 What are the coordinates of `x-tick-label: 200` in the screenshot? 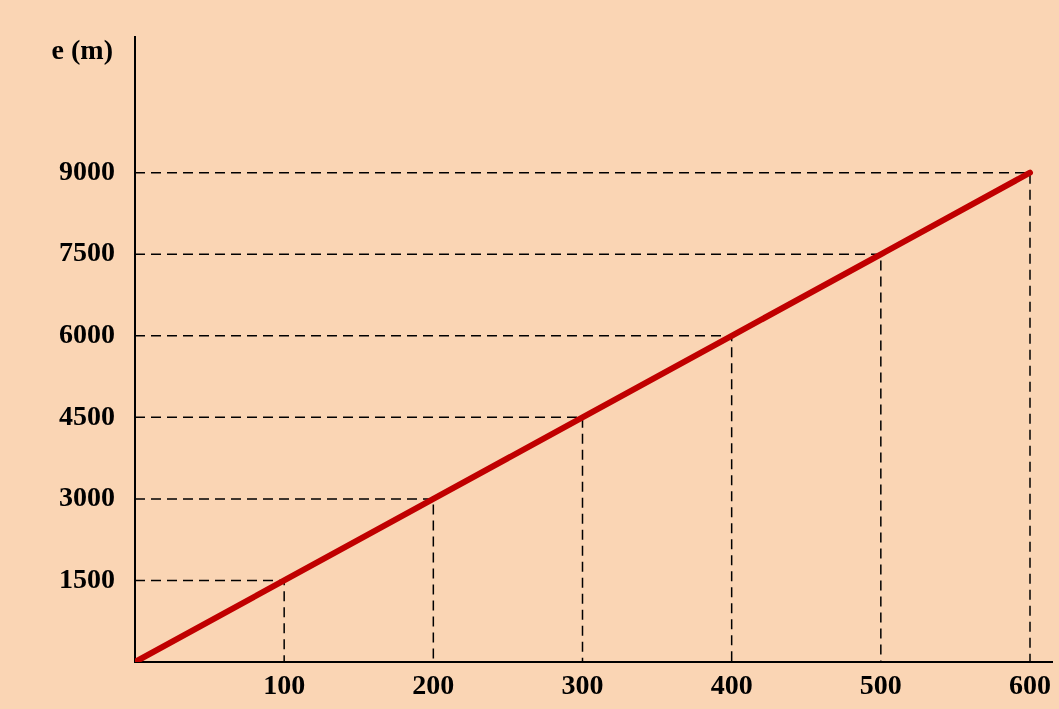 It's located at (433, 685).